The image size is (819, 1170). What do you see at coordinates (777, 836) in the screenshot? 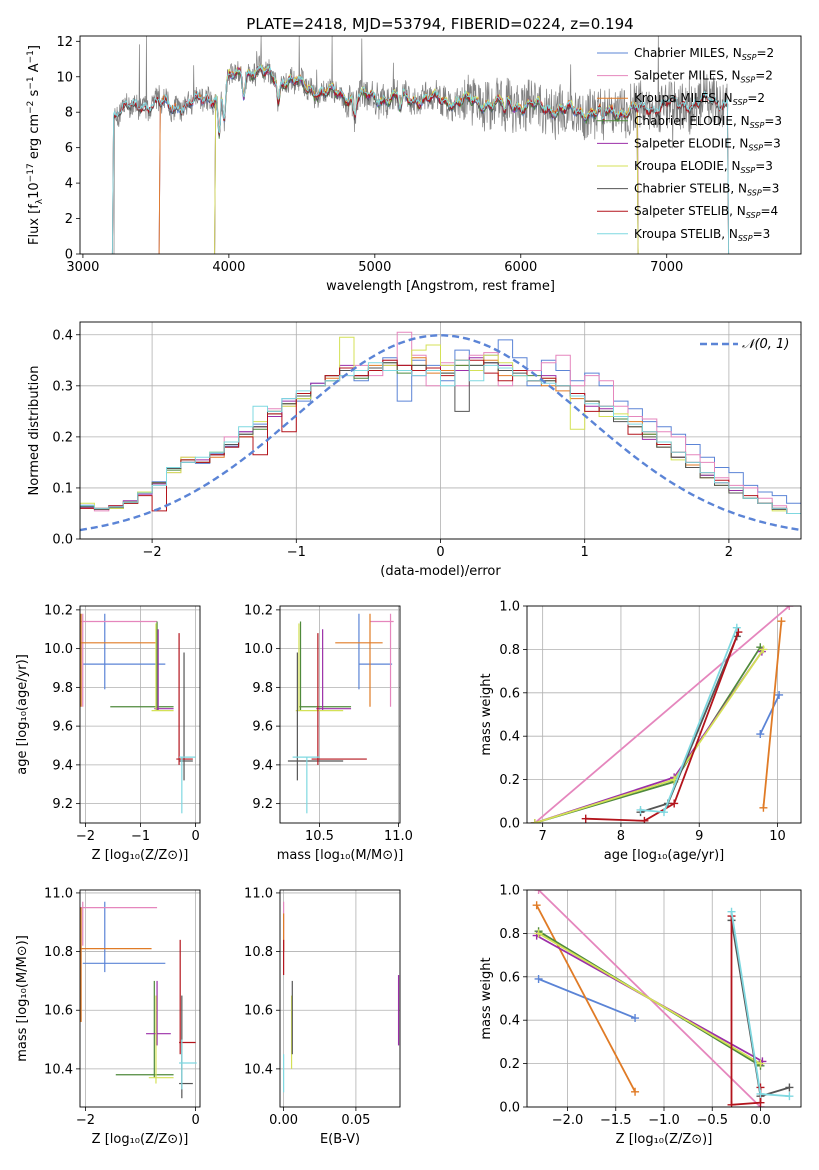
I see `x-tick-label: 10` at bounding box center [777, 836].